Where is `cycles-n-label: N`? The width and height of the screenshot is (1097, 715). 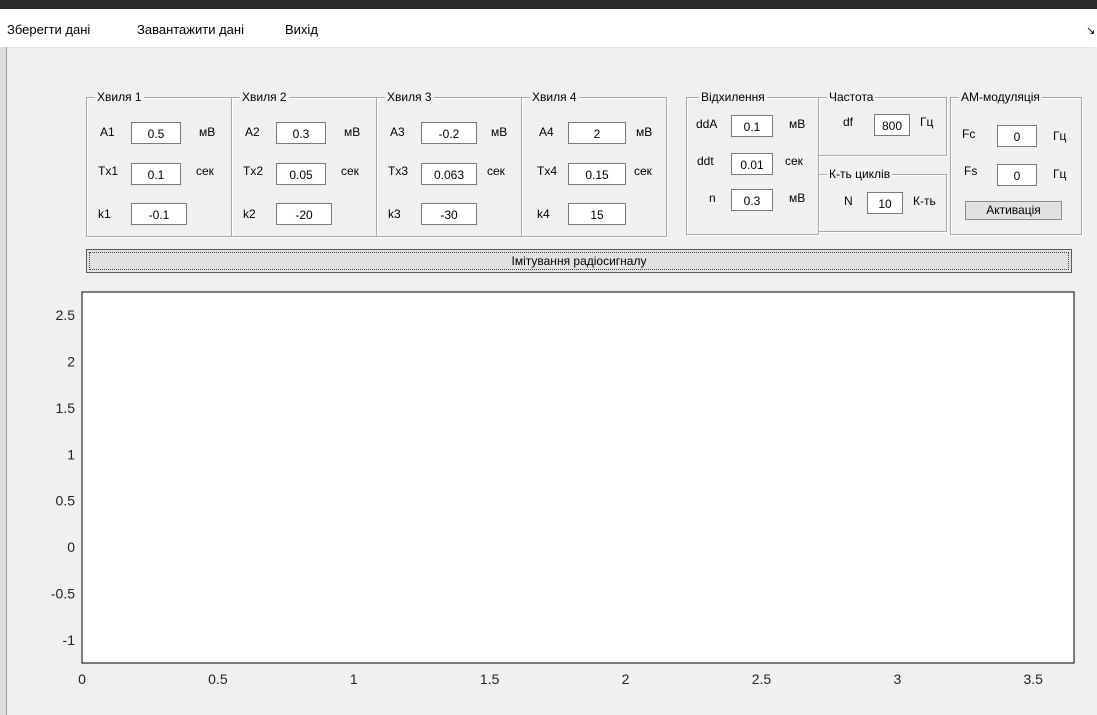
cycles-n-label: N is located at coordinates (848, 201).